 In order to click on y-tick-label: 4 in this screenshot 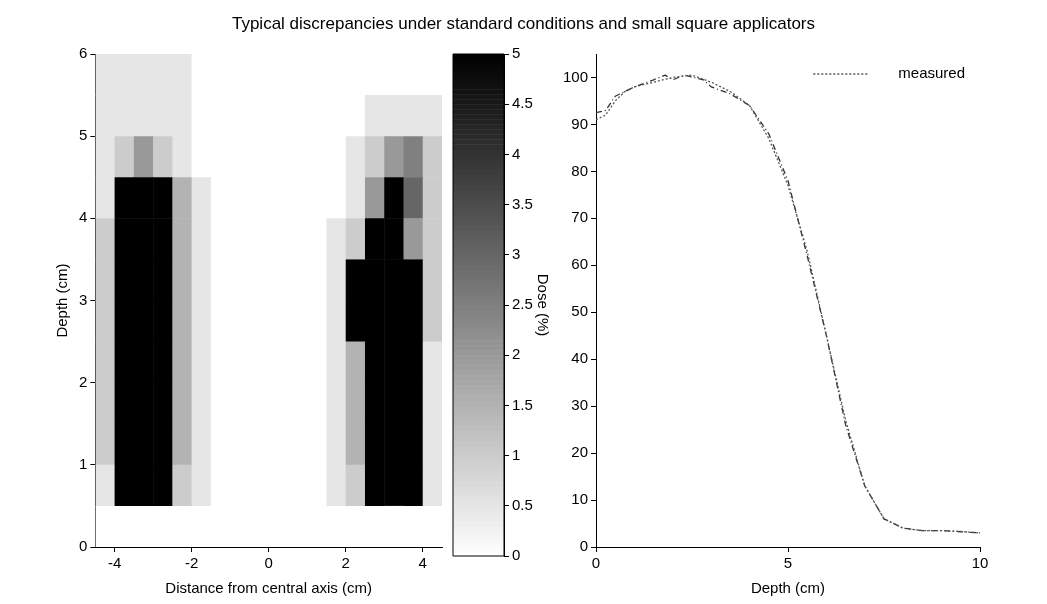, I will do `click(83, 217)`.